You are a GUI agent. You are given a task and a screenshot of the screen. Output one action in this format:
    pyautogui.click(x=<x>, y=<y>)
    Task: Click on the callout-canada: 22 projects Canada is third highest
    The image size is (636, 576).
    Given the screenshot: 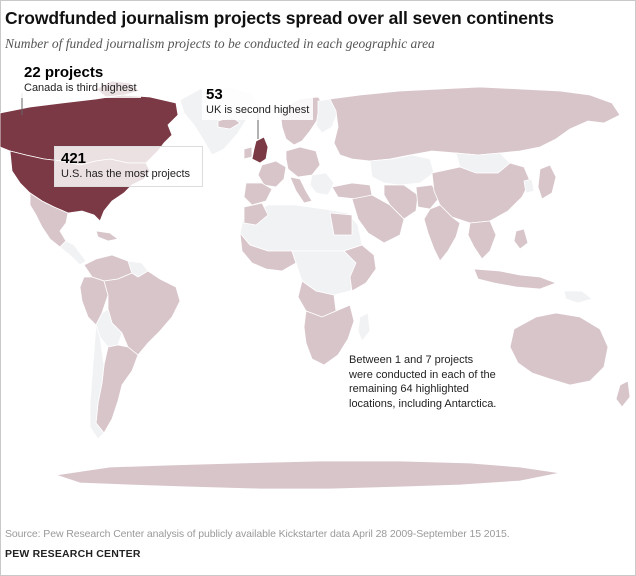 What is the action you would take?
    pyautogui.click(x=80, y=80)
    